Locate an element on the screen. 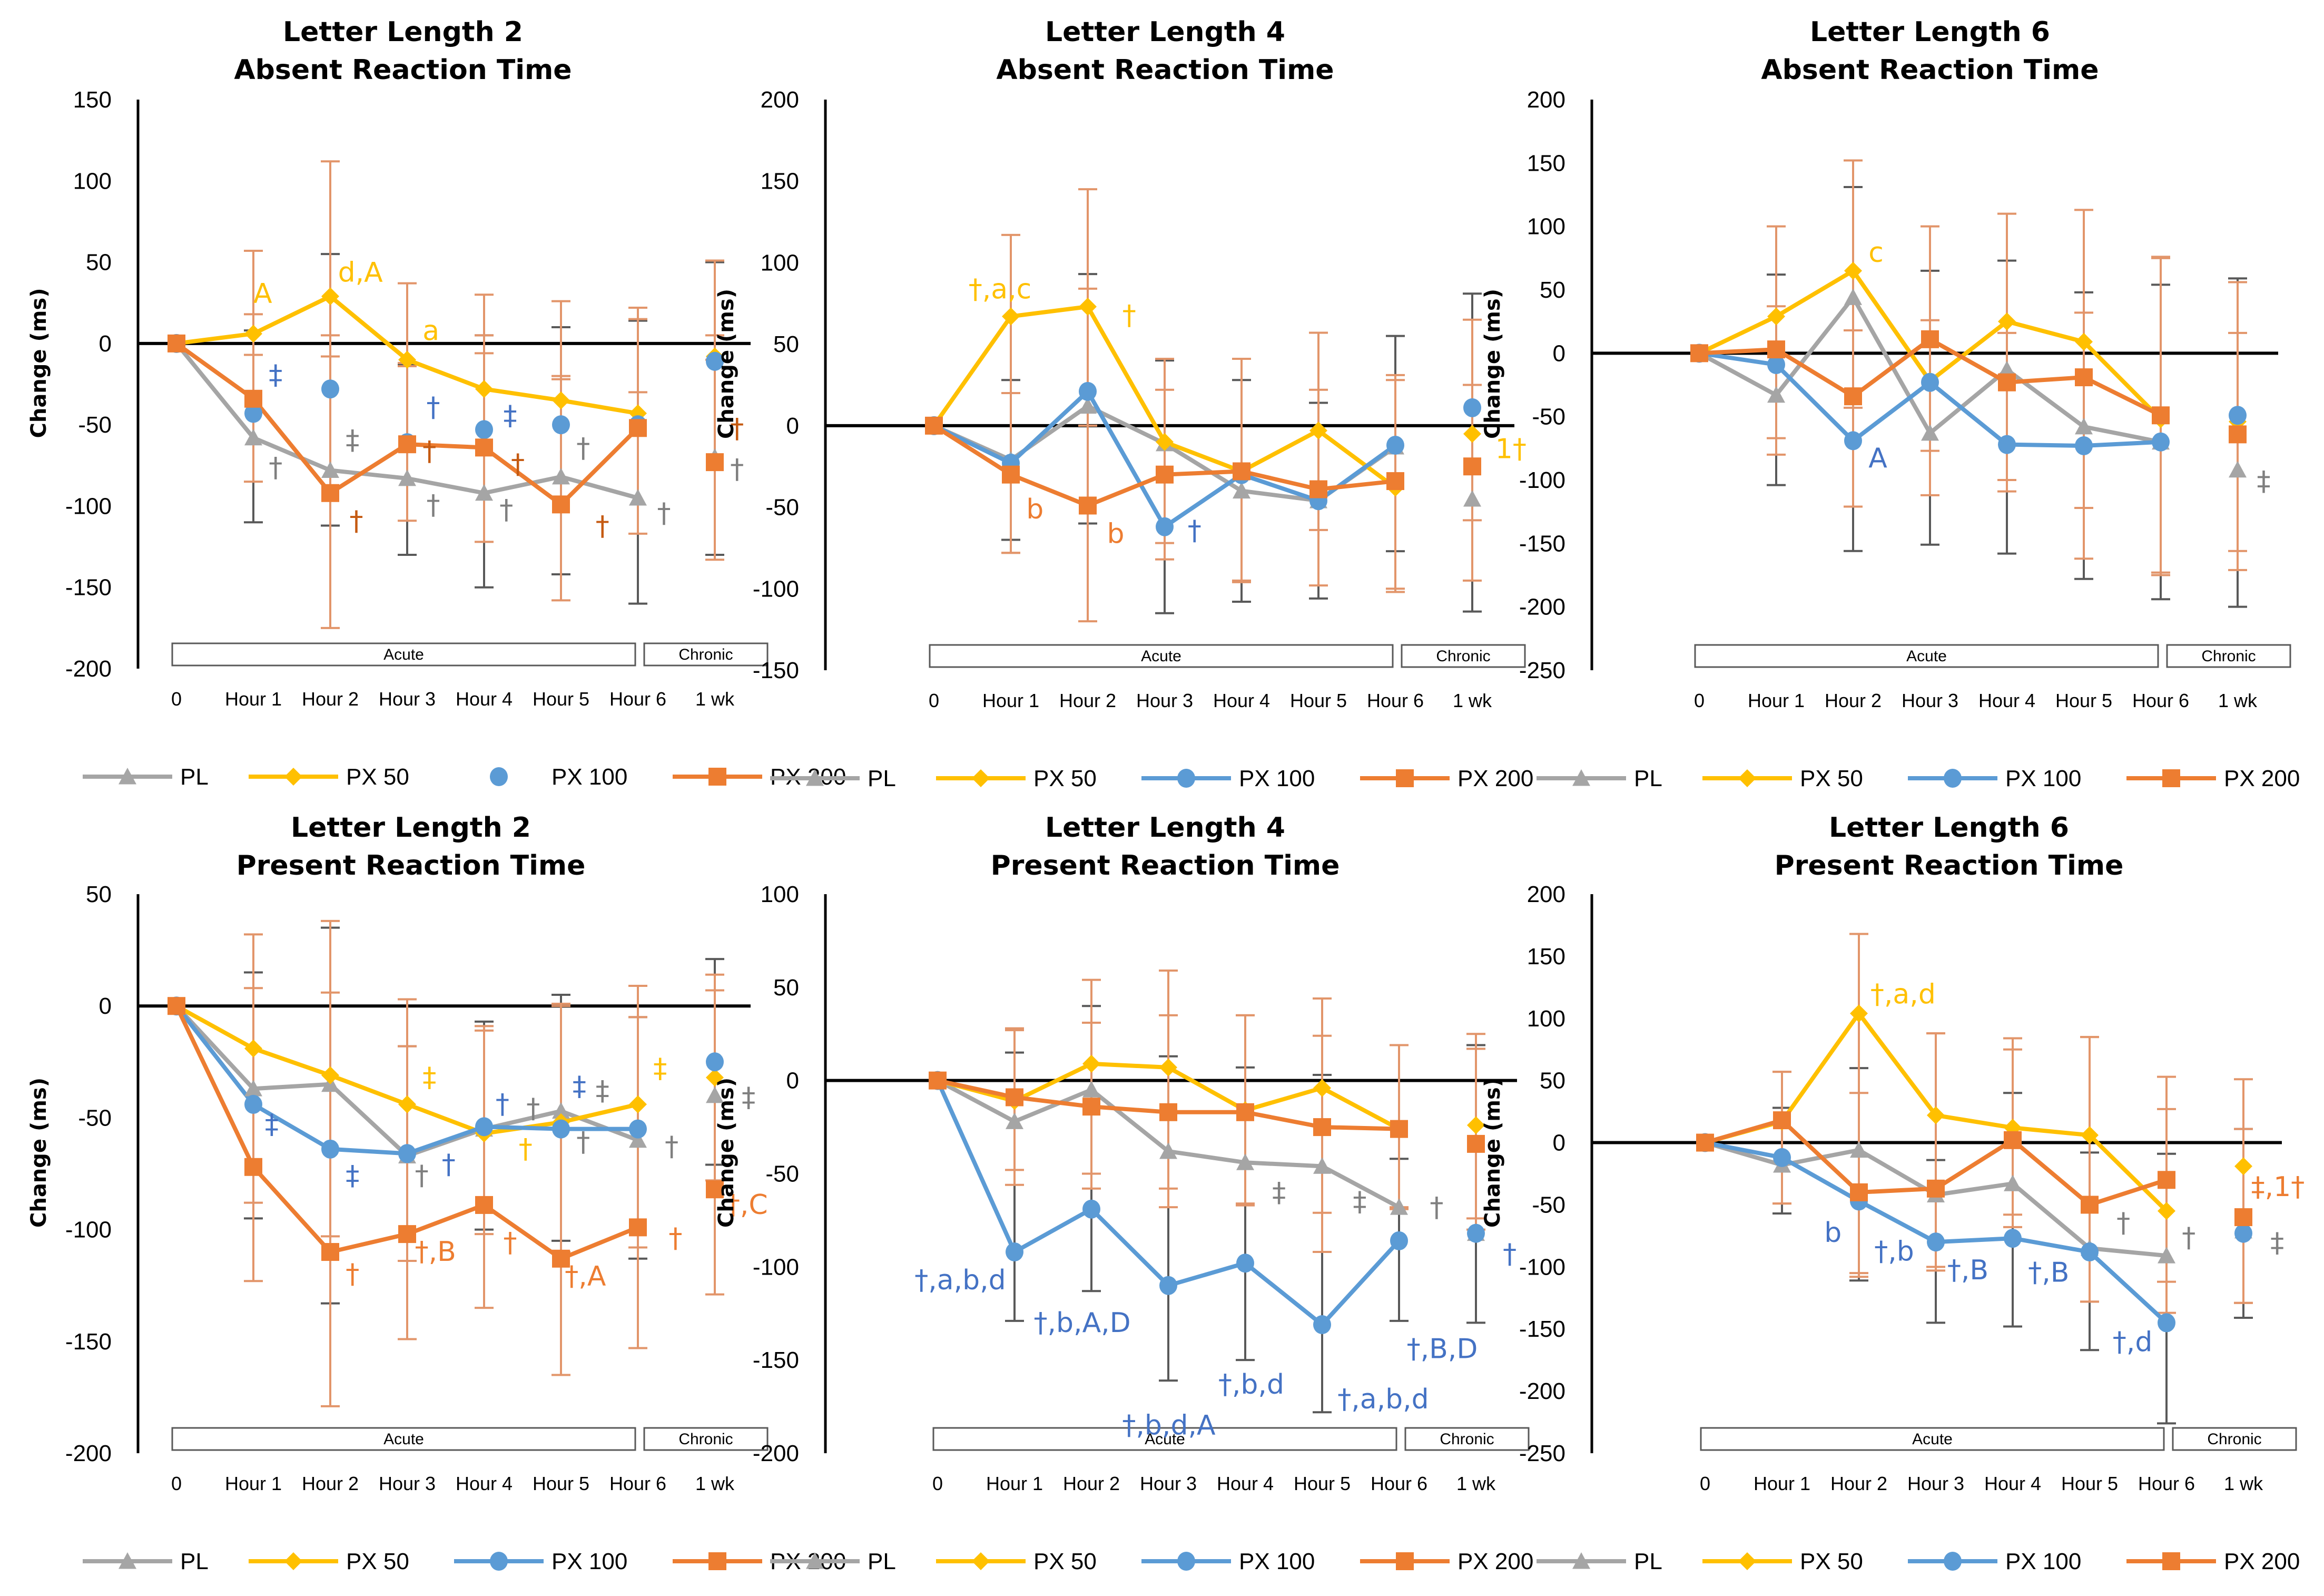 The width and height of the screenshot is (2324, 1596). significance-annotation: †,C is located at coordinates (747, 1205).